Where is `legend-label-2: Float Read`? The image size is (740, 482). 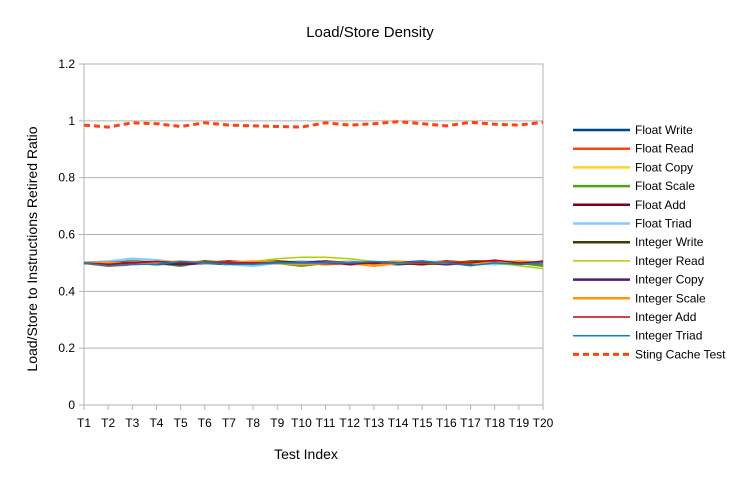
legend-label-2: Float Read is located at coordinates (664, 149).